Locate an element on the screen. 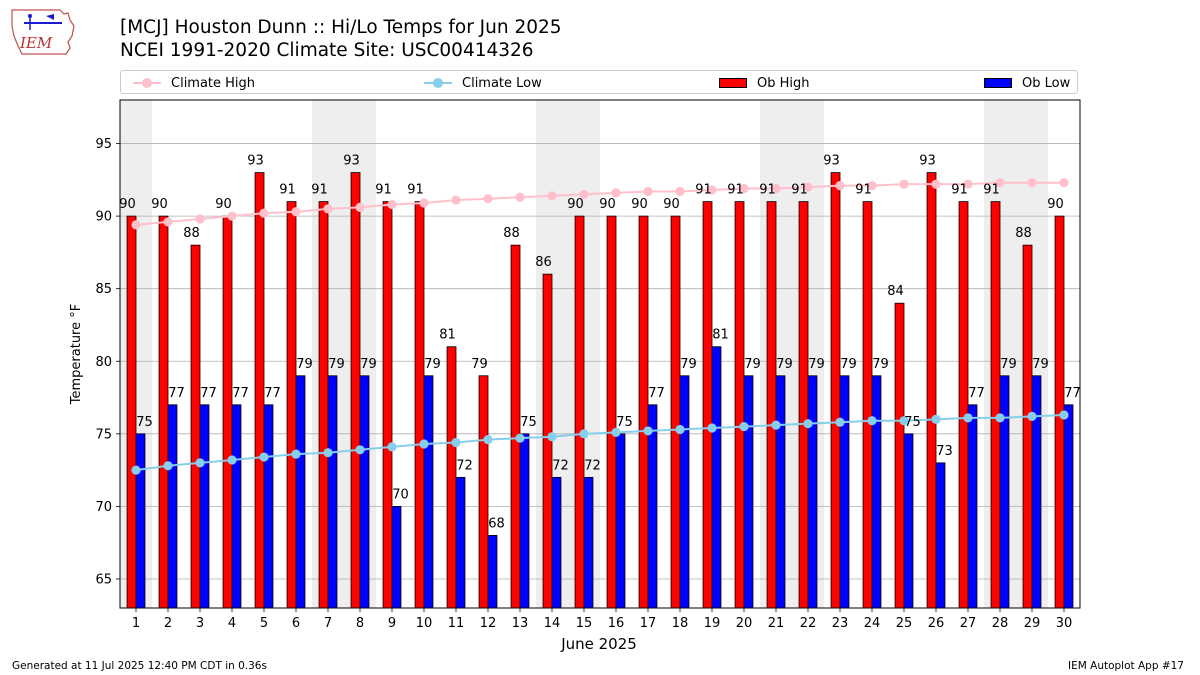 The width and height of the screenshot is (1200, 675). x-tick-label: 27 is located at coordinates (968, 623).